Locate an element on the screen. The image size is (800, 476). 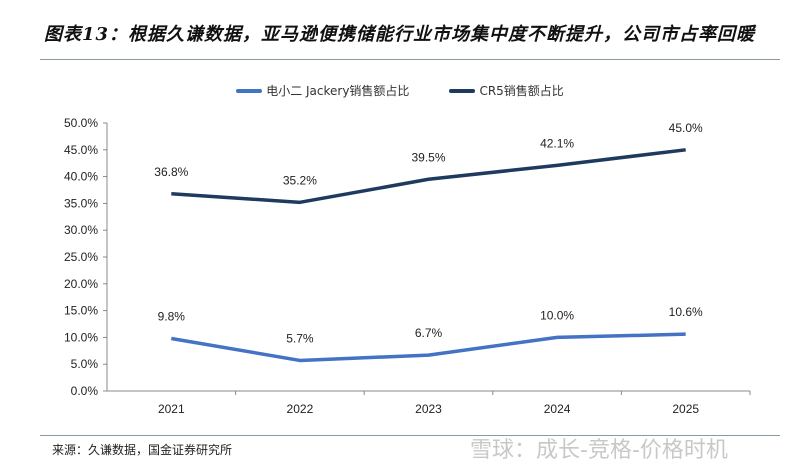
x-tick-label: 2022 is located at coordinates (300, 409).